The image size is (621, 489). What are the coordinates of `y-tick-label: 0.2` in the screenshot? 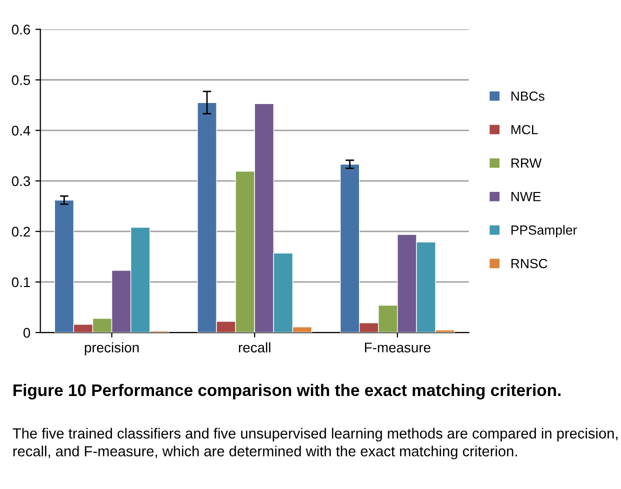 It's located at (21, 231).